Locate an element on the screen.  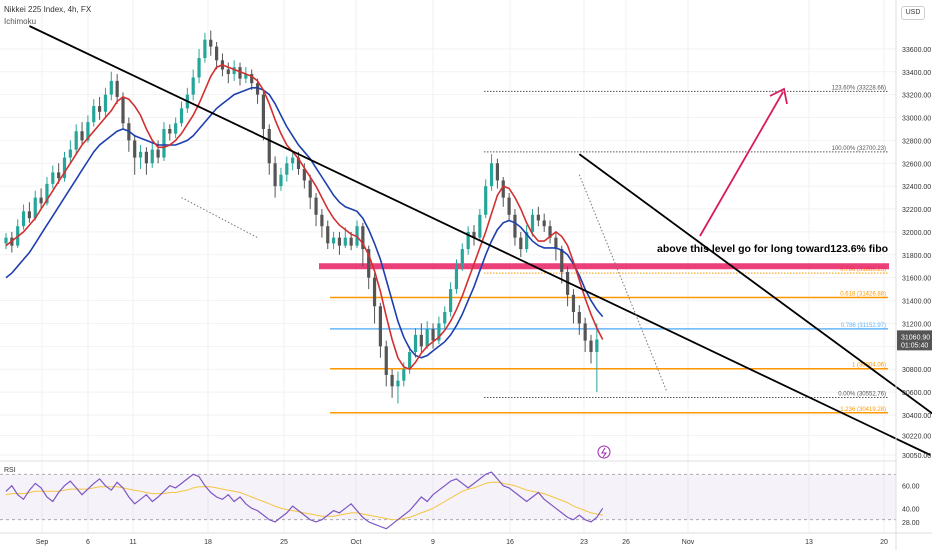
time-tick-label: 25 is located at coordinates (284, 542).